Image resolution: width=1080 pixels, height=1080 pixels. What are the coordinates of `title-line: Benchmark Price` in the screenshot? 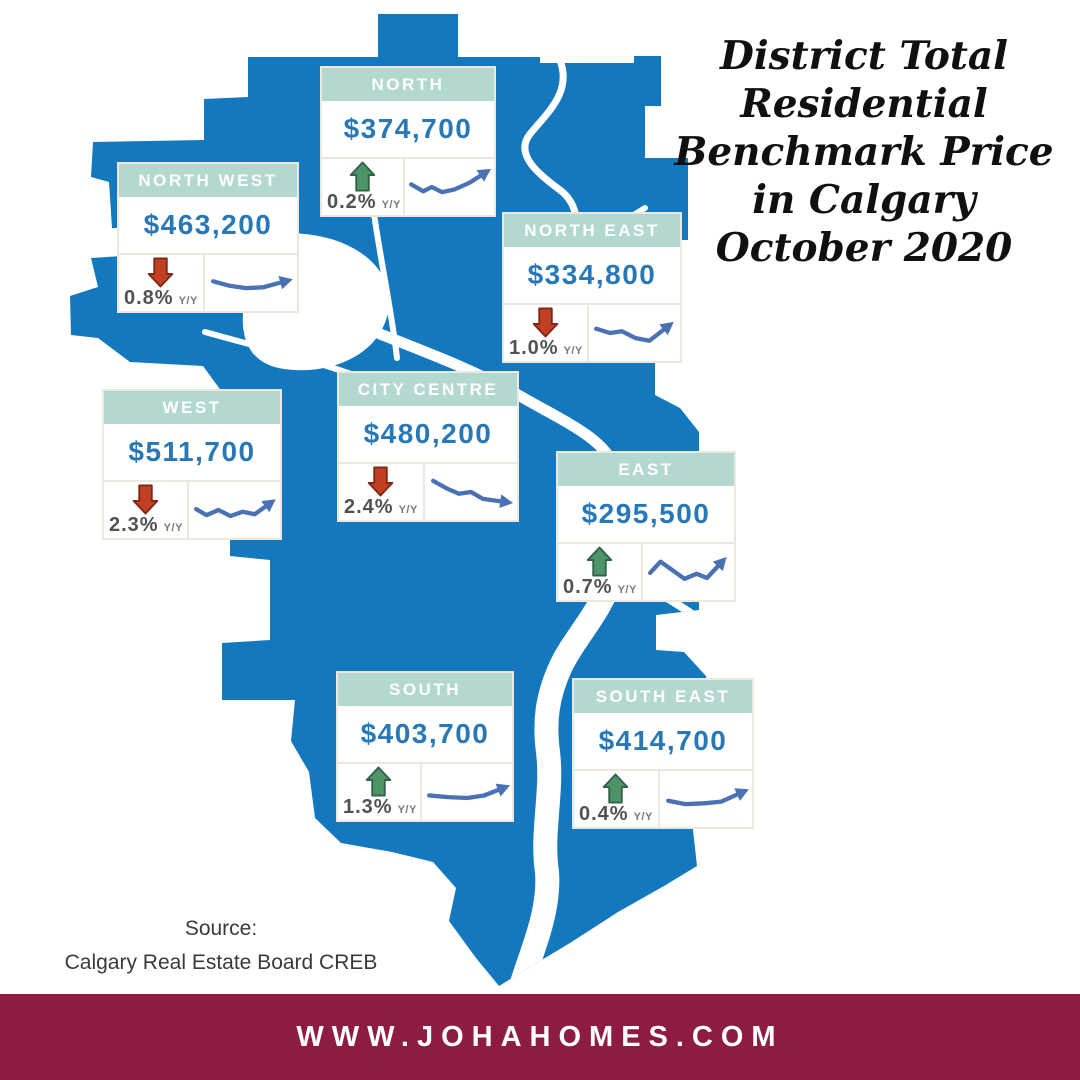 It's located at (864, 152).